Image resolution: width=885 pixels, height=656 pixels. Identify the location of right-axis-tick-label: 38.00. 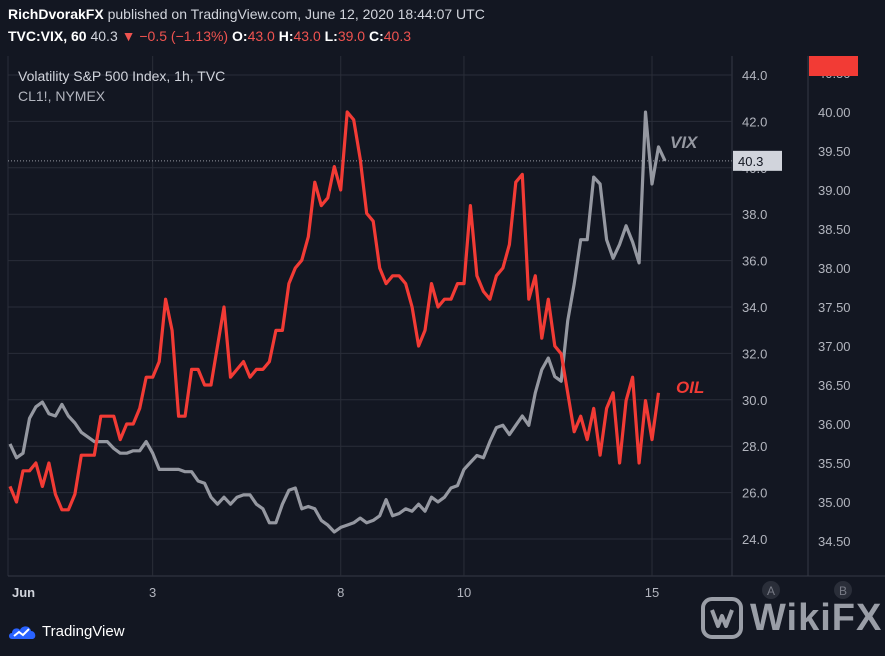
(834, 268).